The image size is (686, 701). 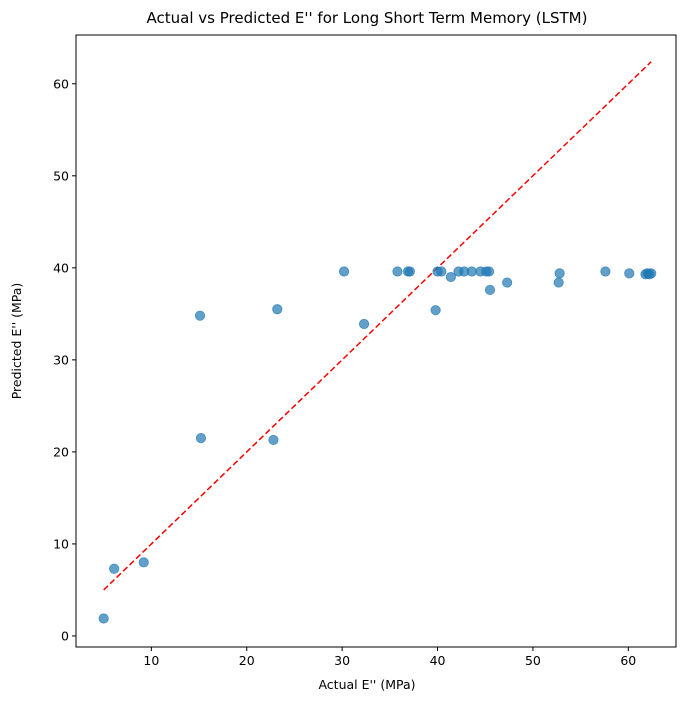 What do you see at coordinates (366, 684) in the screenshot?
I see `x-axis-label: Actual E'' (MPa)` at bounding box center [366, 684].